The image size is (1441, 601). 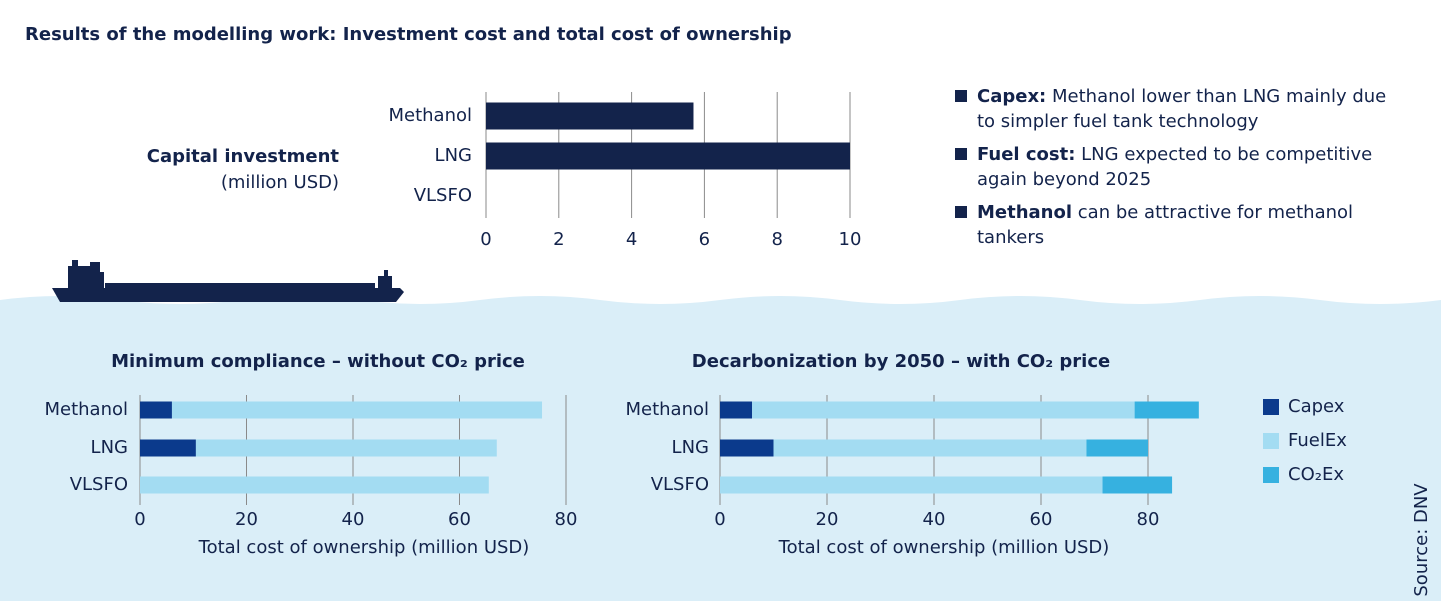 I want to click on bullet-bold: Capex:, so click(x=1012, y=96).